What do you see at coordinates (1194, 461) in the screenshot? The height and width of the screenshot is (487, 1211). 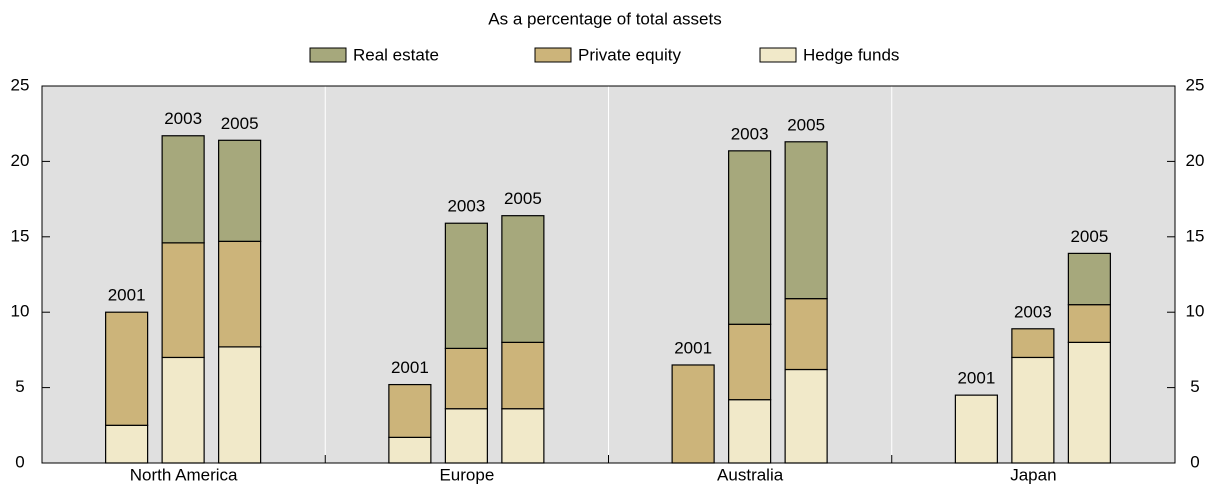 I see `y2-tick-label: 0` at bounding box center [1194, 461].